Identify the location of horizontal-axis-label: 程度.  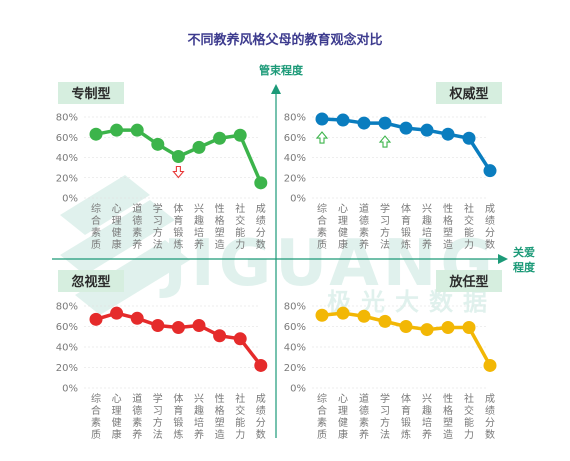
(524, 267).